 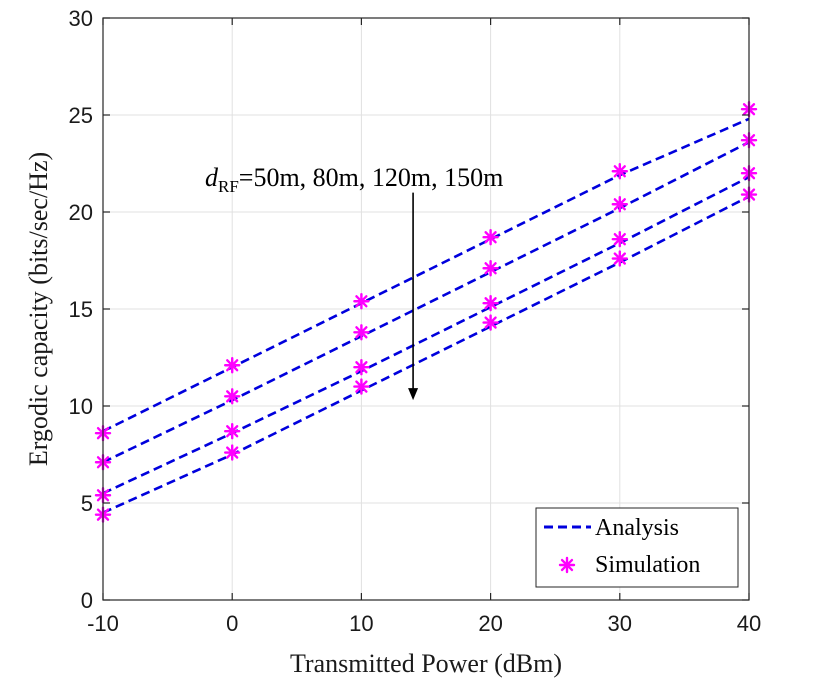 What do you see at coordinates (413, 394) in the screenshot?
I see `annotation-arrow-head` at bounding box center [413, 394].